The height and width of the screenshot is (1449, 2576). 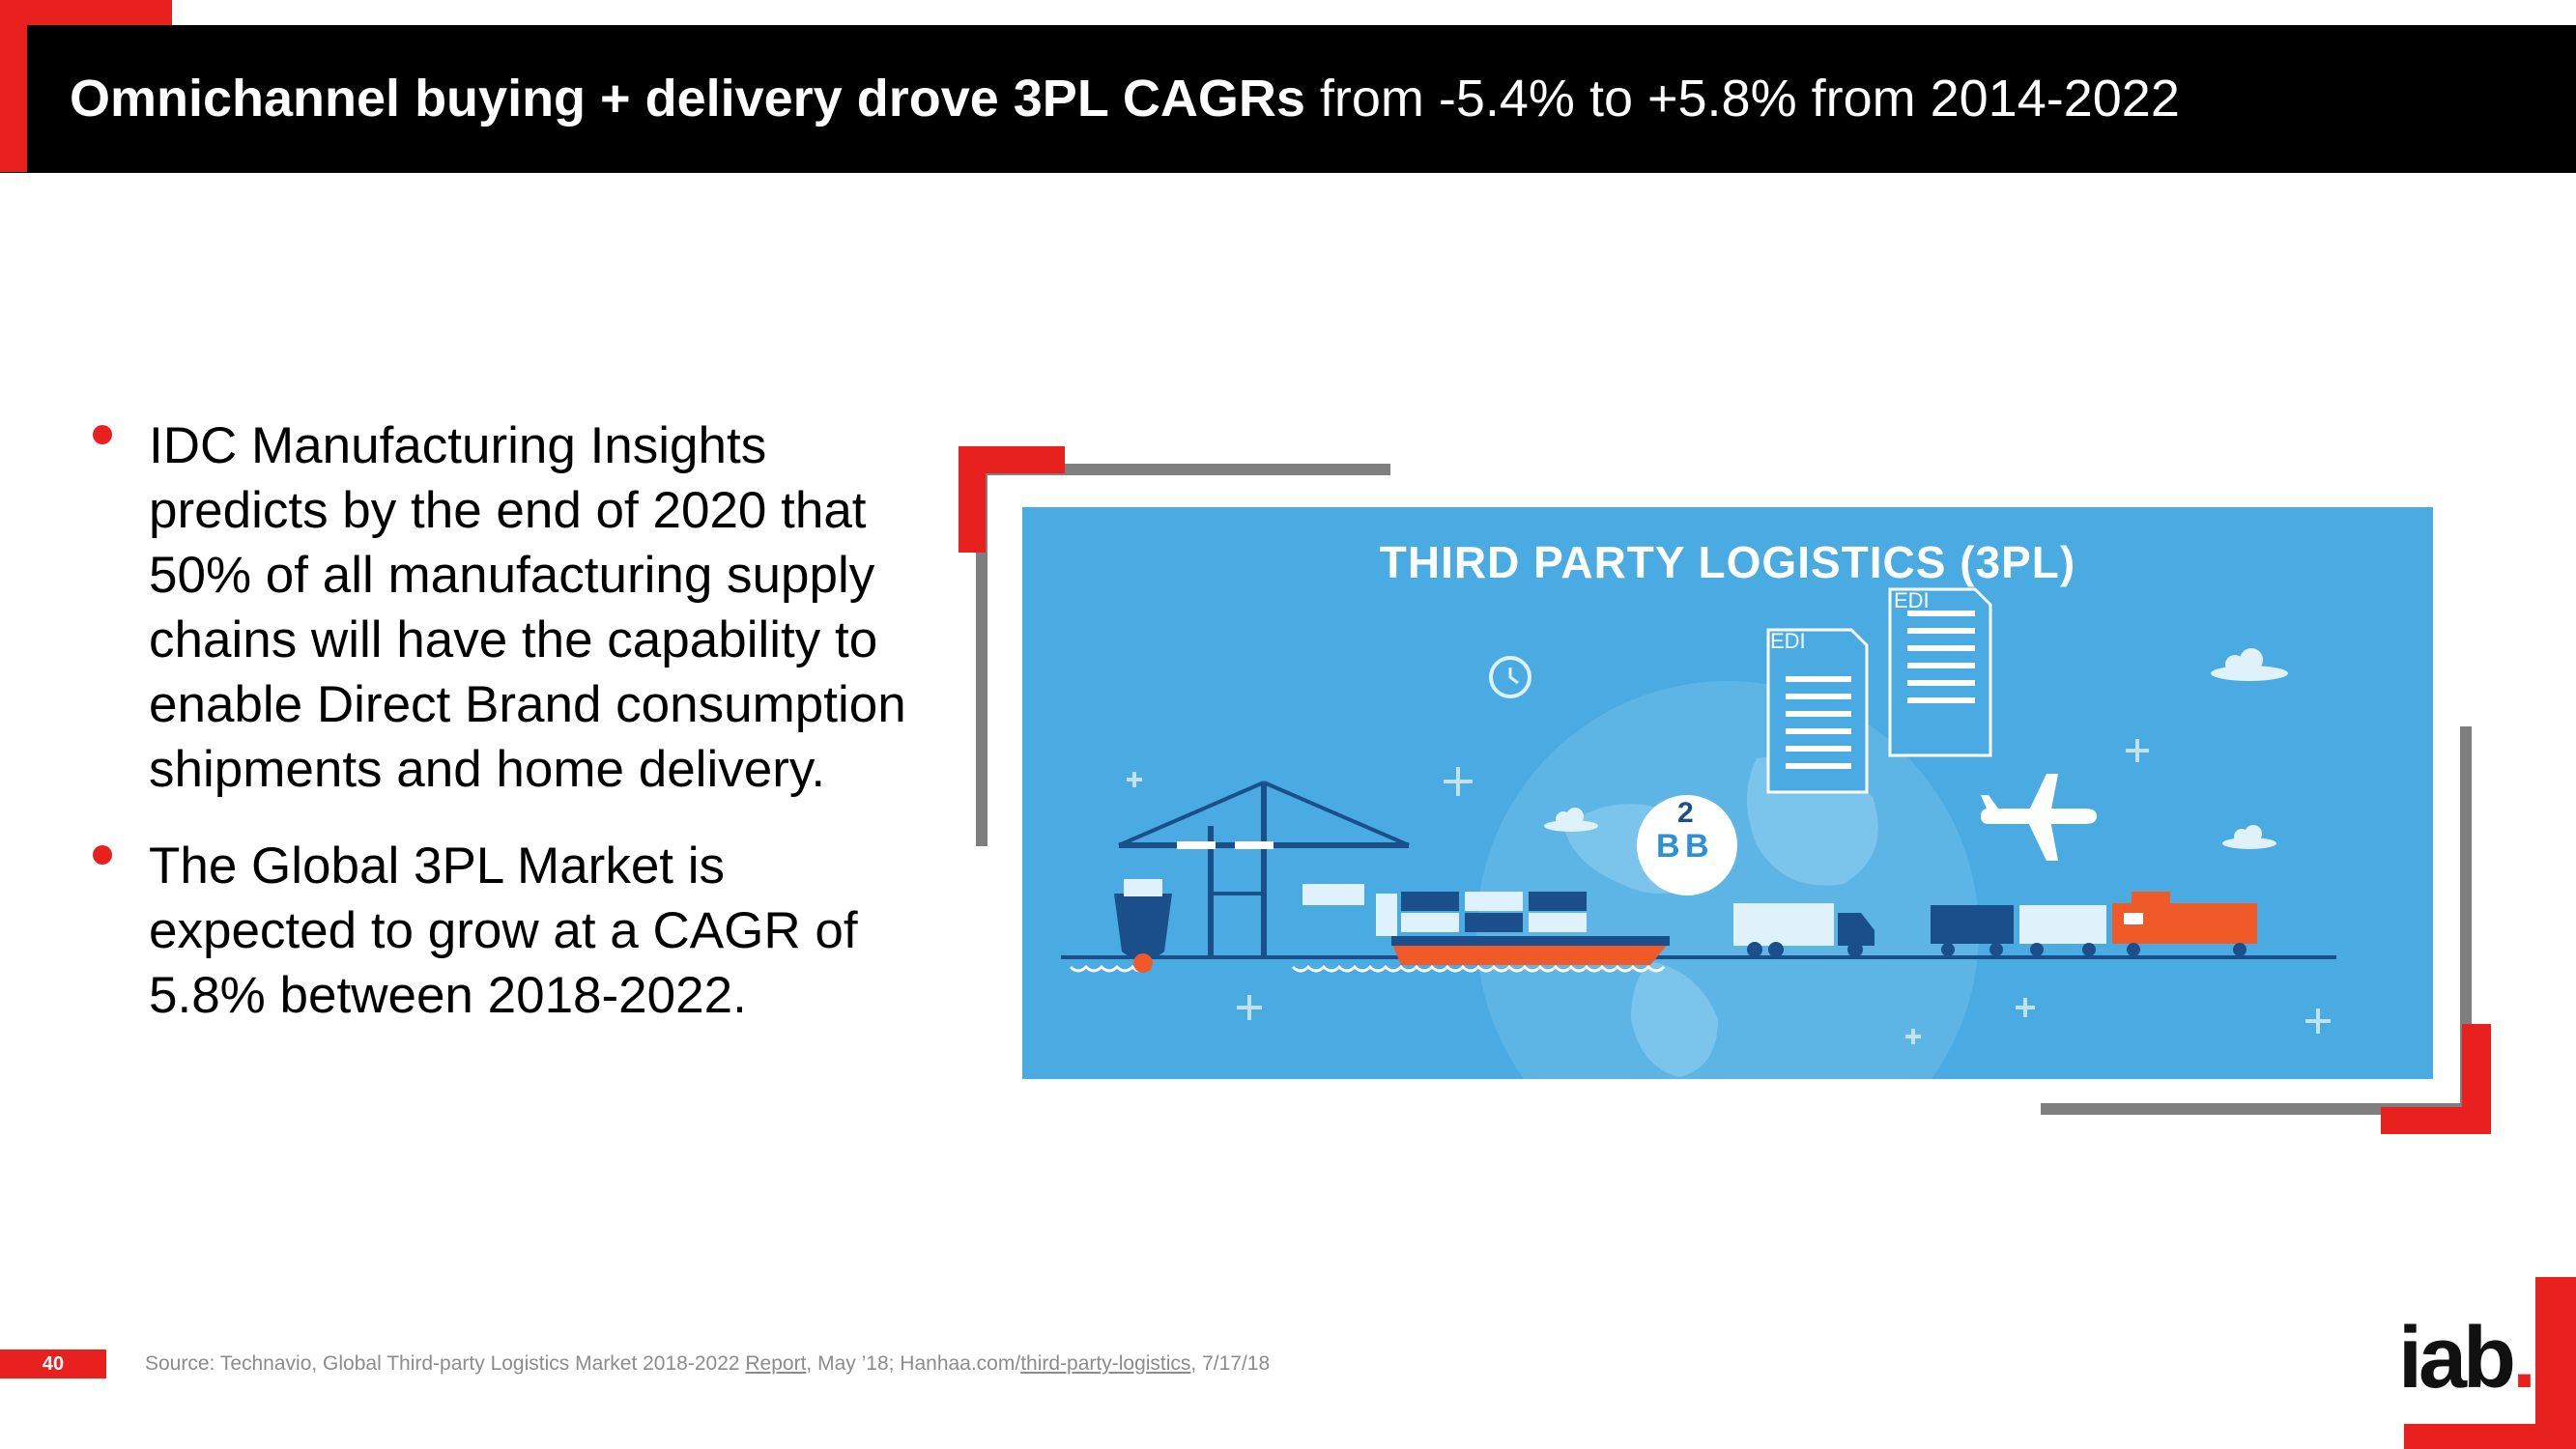 I want to click on edi-label-lower: EDI, so click(x=1788, y=641).